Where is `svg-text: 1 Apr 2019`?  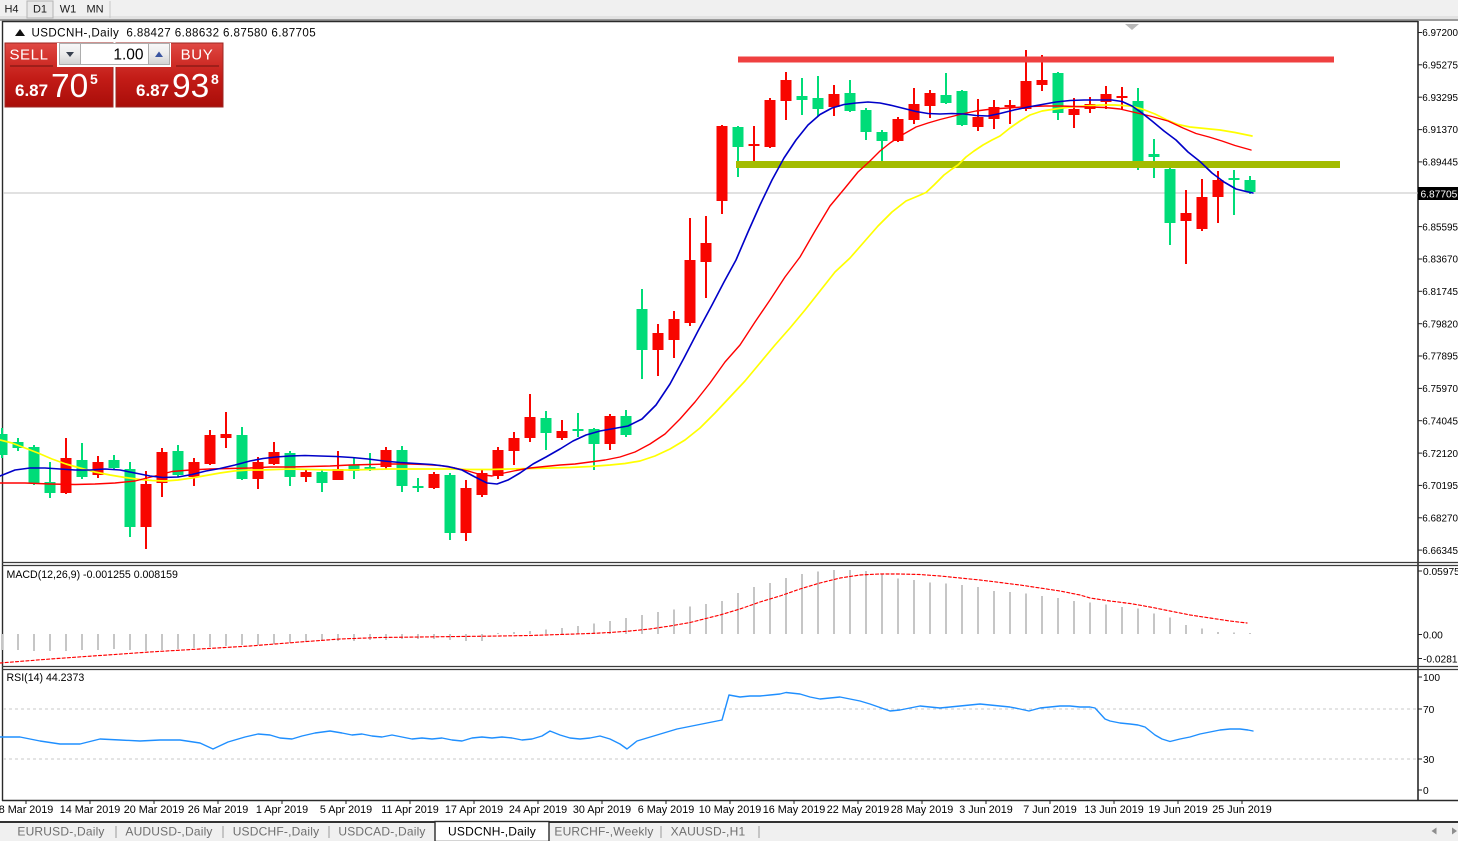
svg-text: 1 Apr 2019 is located at coordinates (282, 810).